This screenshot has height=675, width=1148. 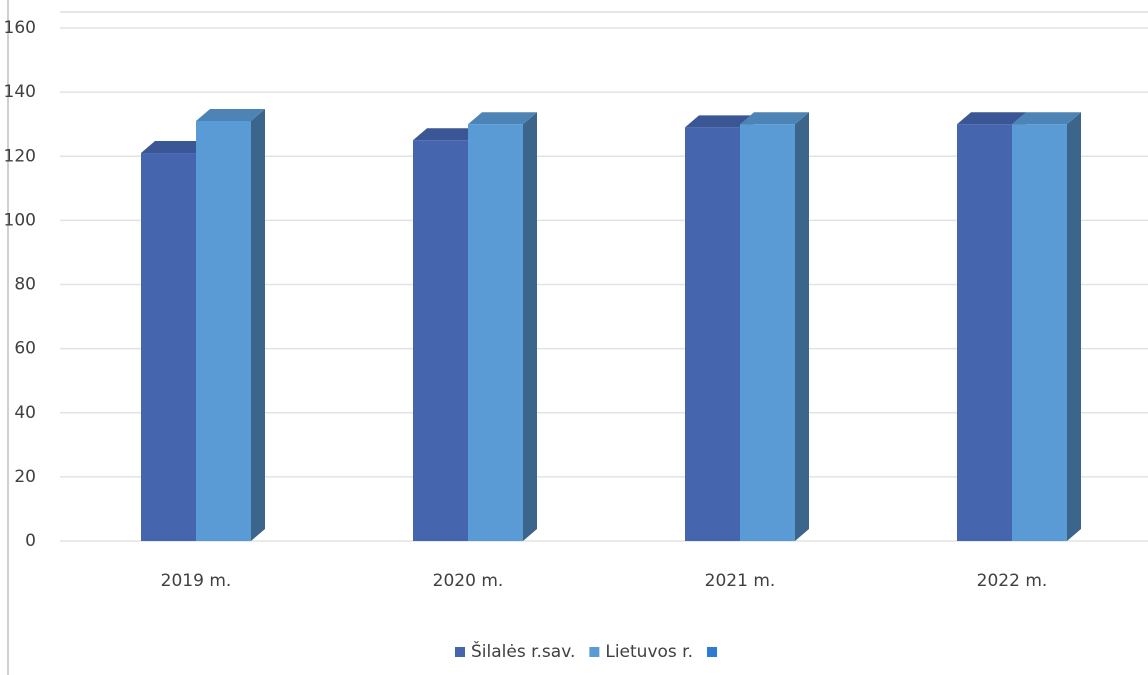 I want to click on y-tick-label: 20, so click(x=25, y=477).